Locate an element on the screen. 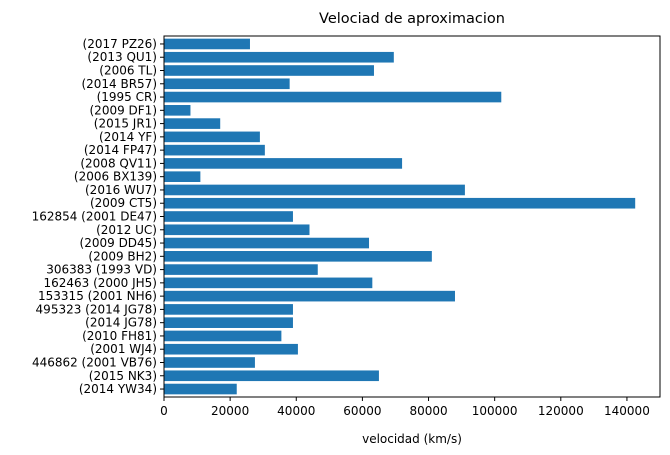 Image resolution: width=670 pixels, height=455 pixels. y-tick-label: (2013 QU1) is located at coordinates (122, 57).